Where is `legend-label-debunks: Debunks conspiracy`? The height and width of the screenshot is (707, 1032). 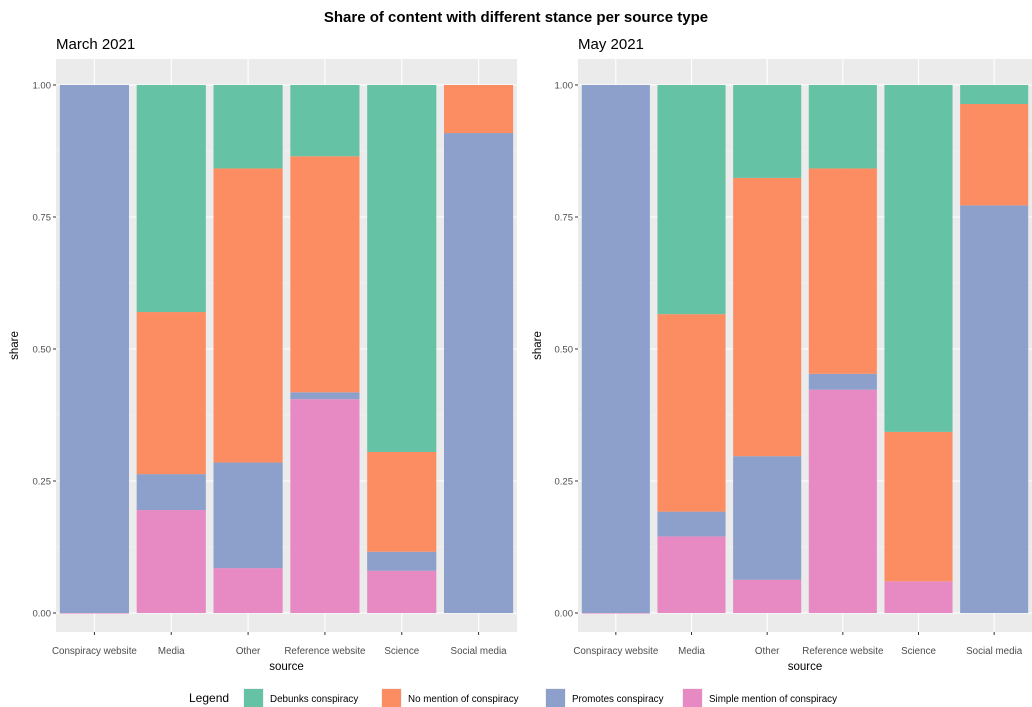
legend-label-debunks: Debunks conspiracy is located at coordinates (314, 699).